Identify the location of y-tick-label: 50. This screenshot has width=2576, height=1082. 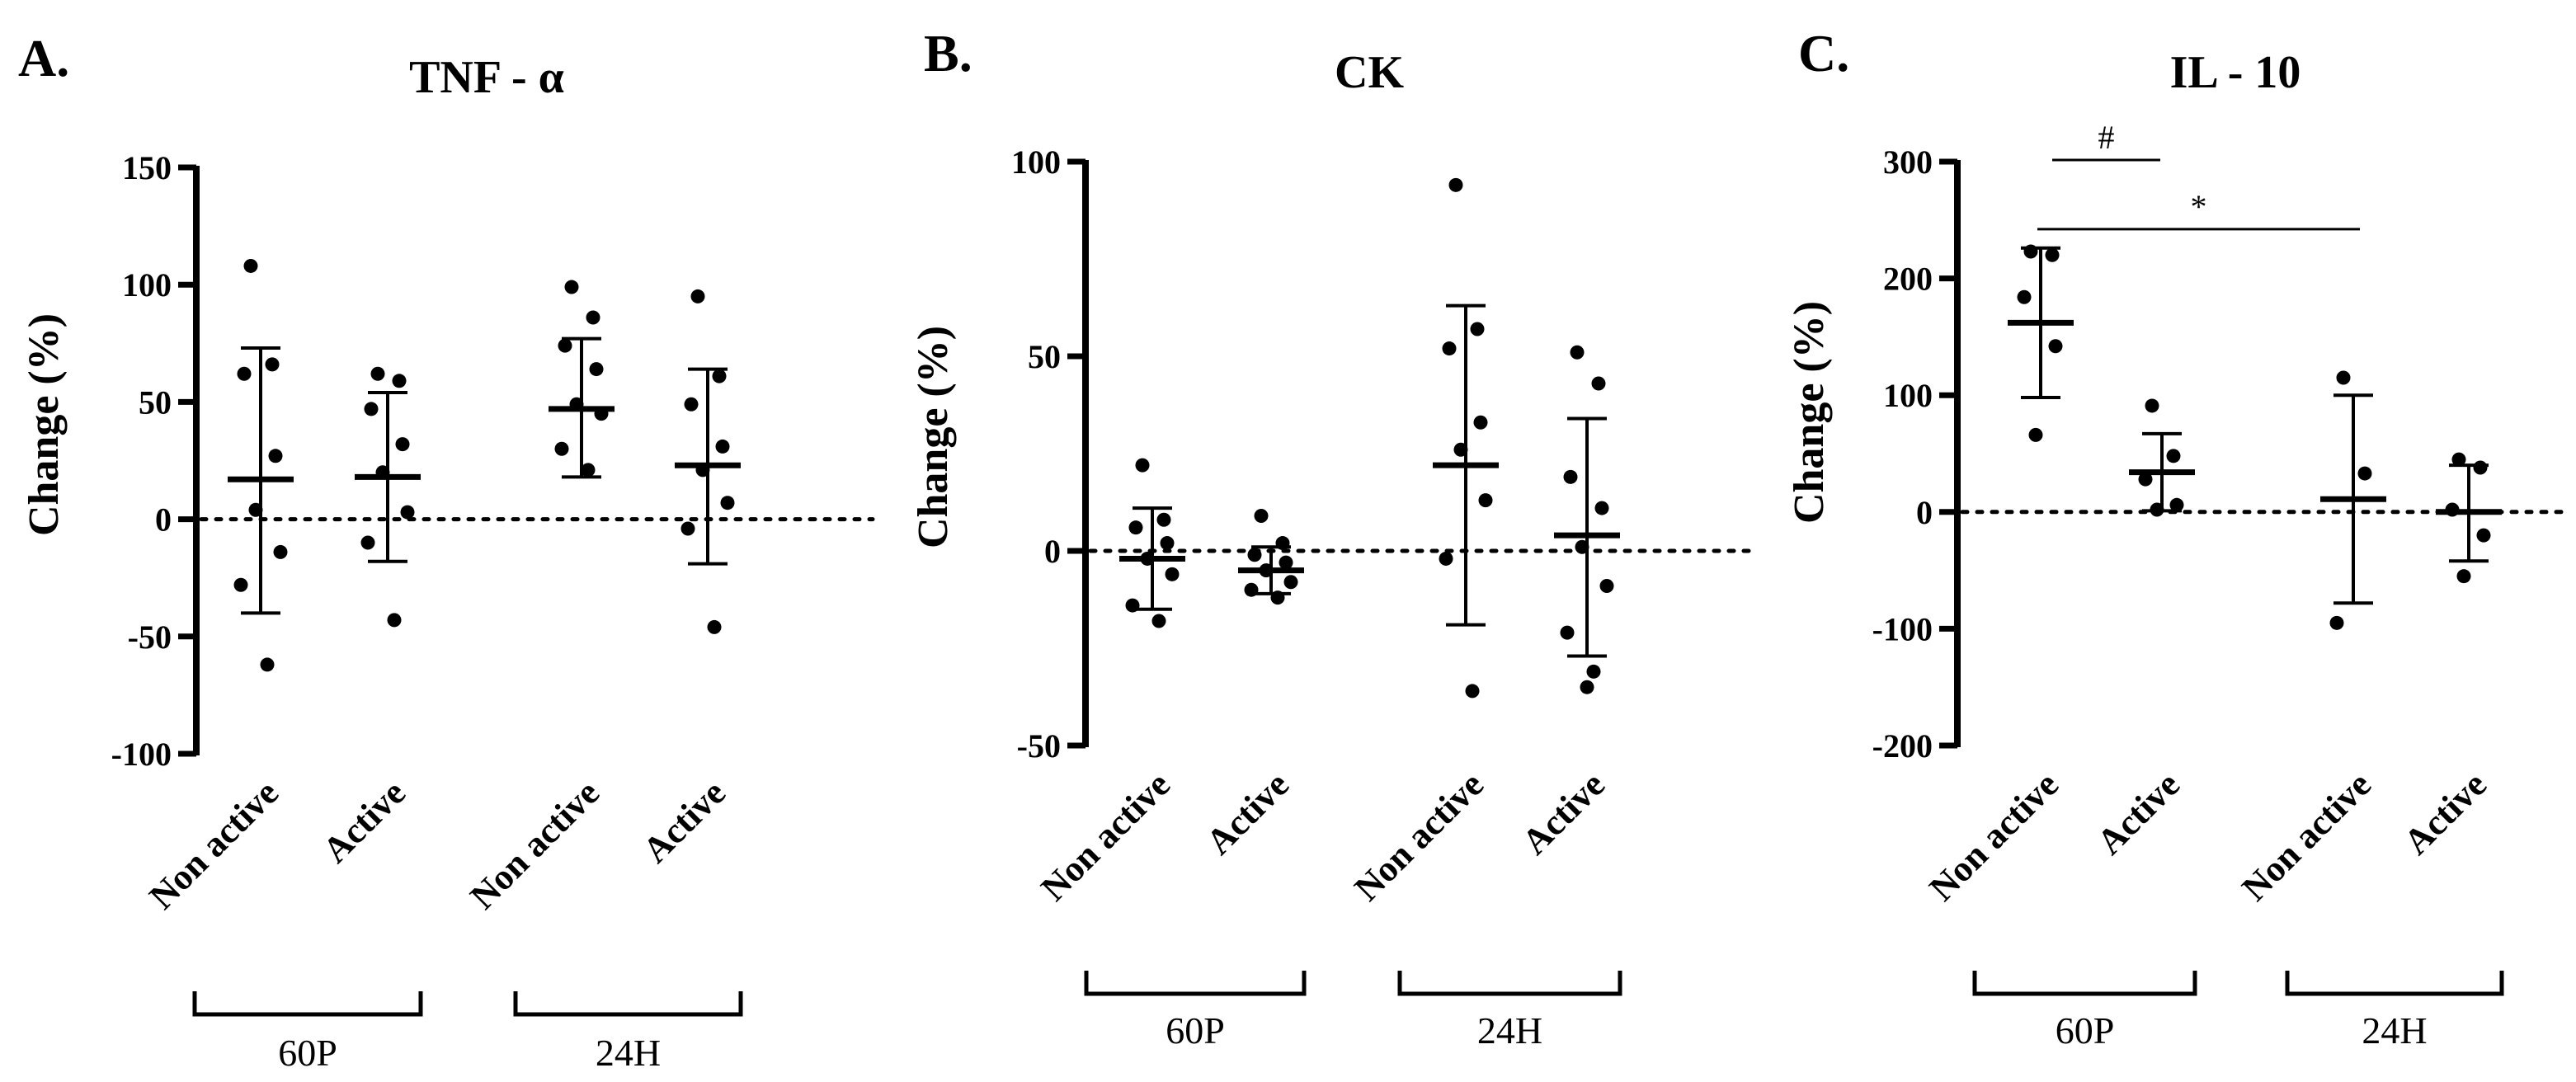
(1044, 356).